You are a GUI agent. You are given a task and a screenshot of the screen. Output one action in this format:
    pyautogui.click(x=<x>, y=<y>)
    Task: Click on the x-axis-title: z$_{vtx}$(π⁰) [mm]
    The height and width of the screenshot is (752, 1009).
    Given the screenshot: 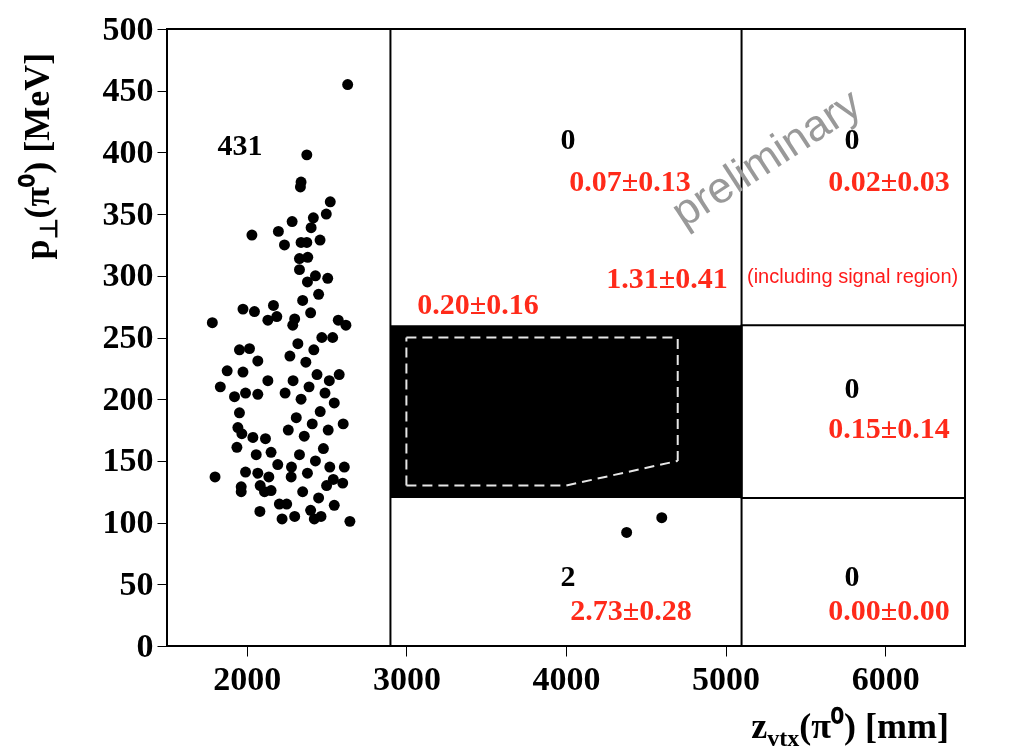 What is the action you would take?
    pyautogui.click(x=850, y=728)
    